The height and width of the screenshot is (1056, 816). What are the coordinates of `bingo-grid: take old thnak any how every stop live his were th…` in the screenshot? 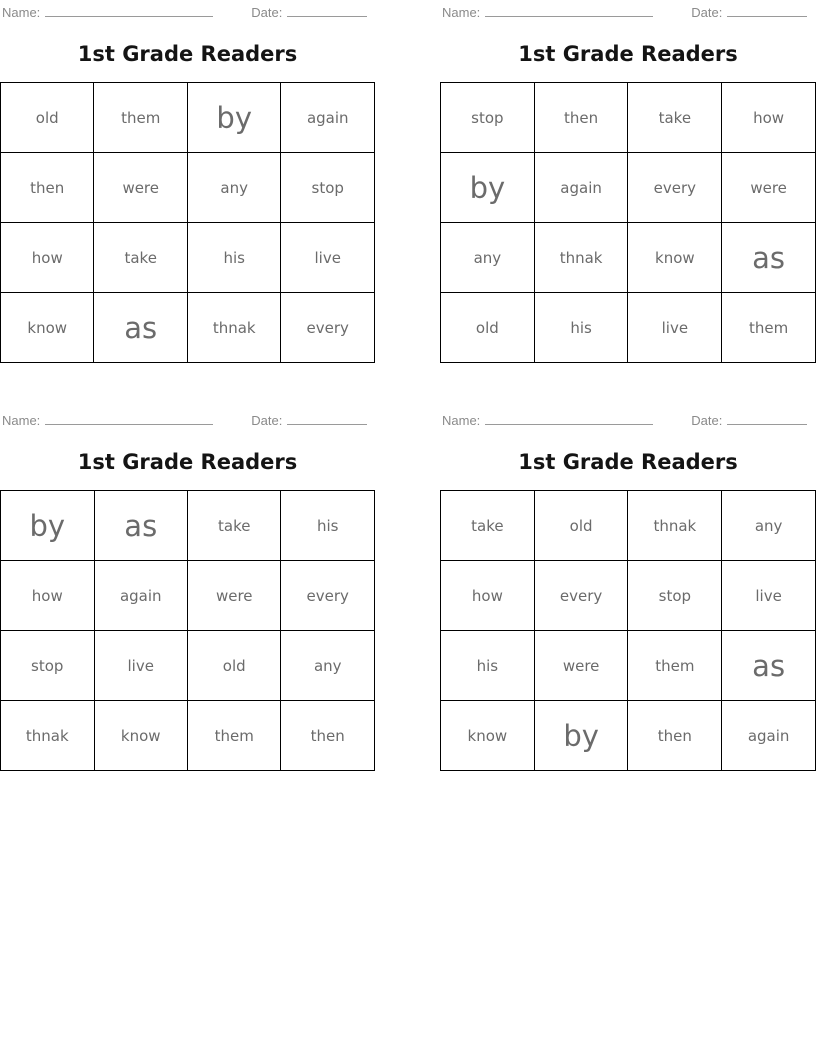 It's located at (628, 630).